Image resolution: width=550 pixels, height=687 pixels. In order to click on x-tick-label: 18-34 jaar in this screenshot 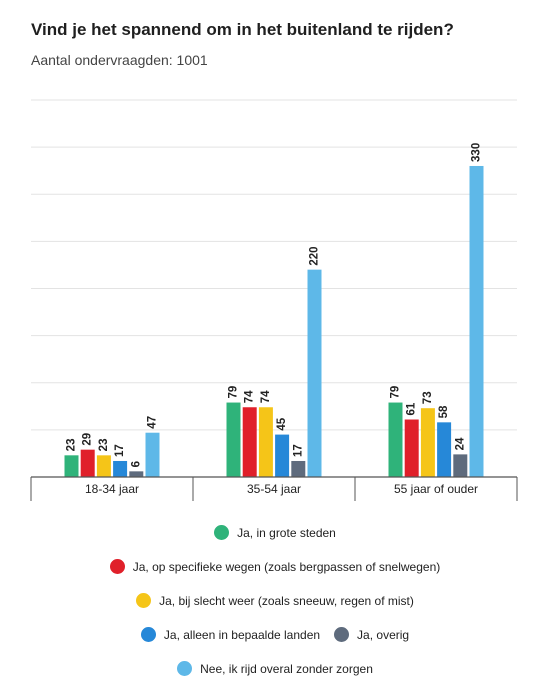, I will do `click(112, 489)`.